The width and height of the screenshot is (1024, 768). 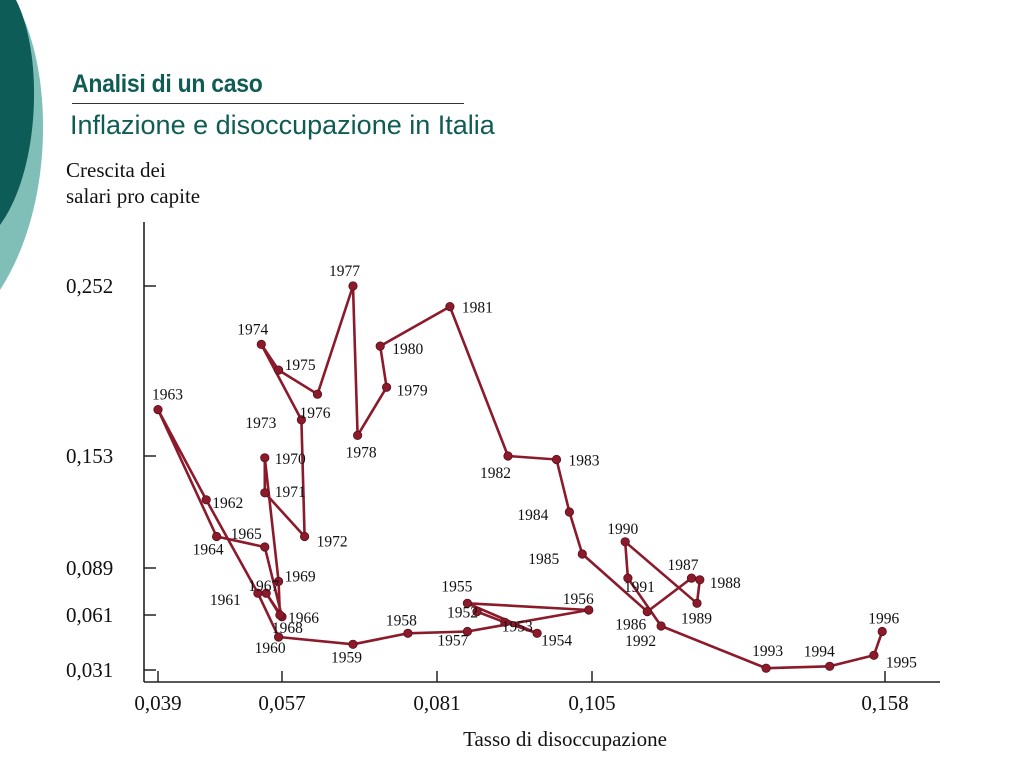 I want to click on data-point-1980, so click(x=380, y=346).